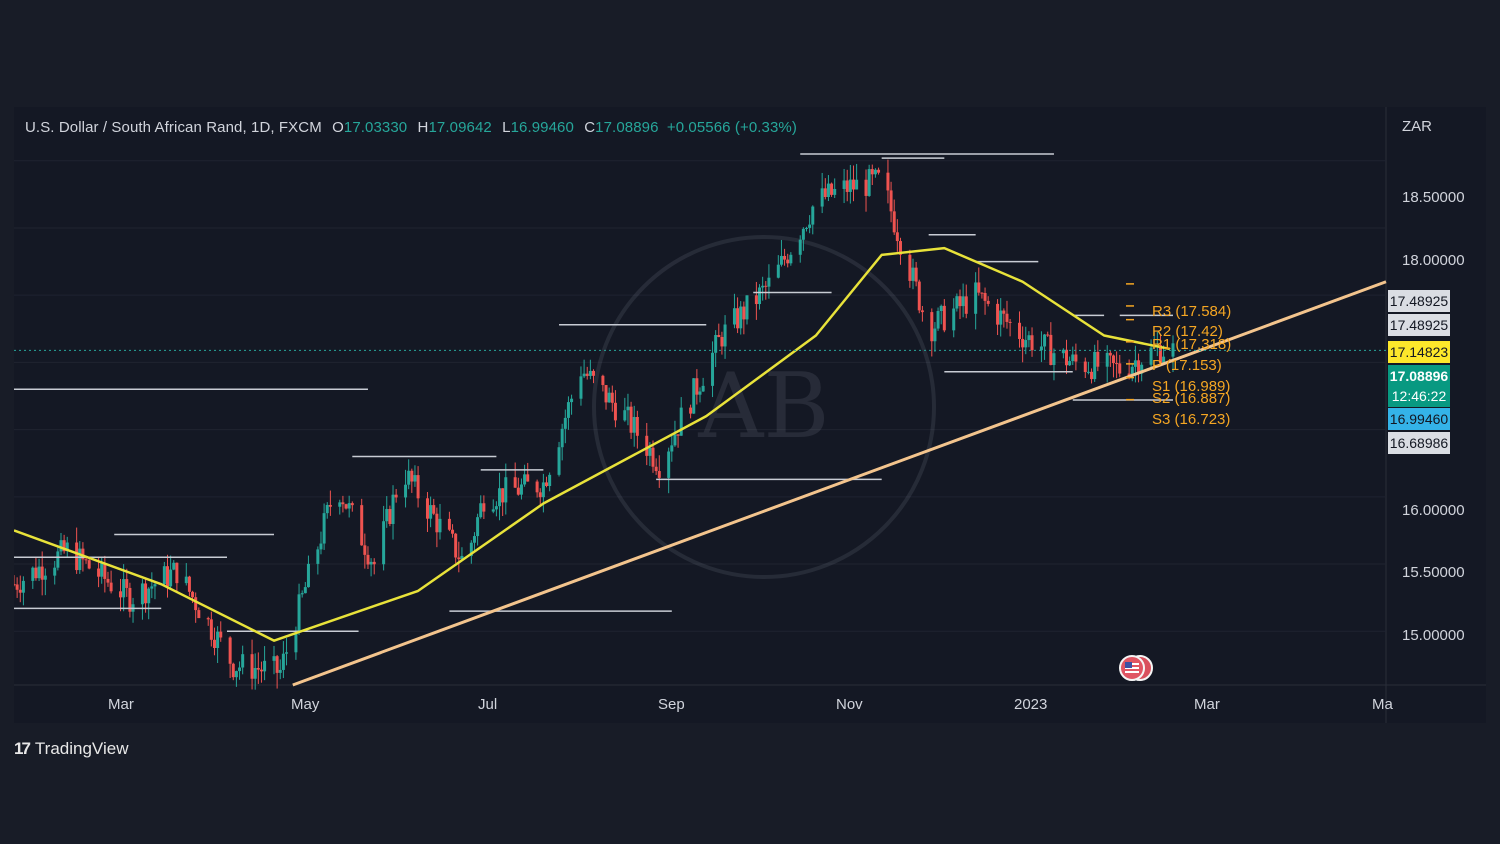 This screenshot has height=844, width=1500. Describe the element at coordinates (375, 127) in the screenshot. I see `open-value: 17.03330` at that location.